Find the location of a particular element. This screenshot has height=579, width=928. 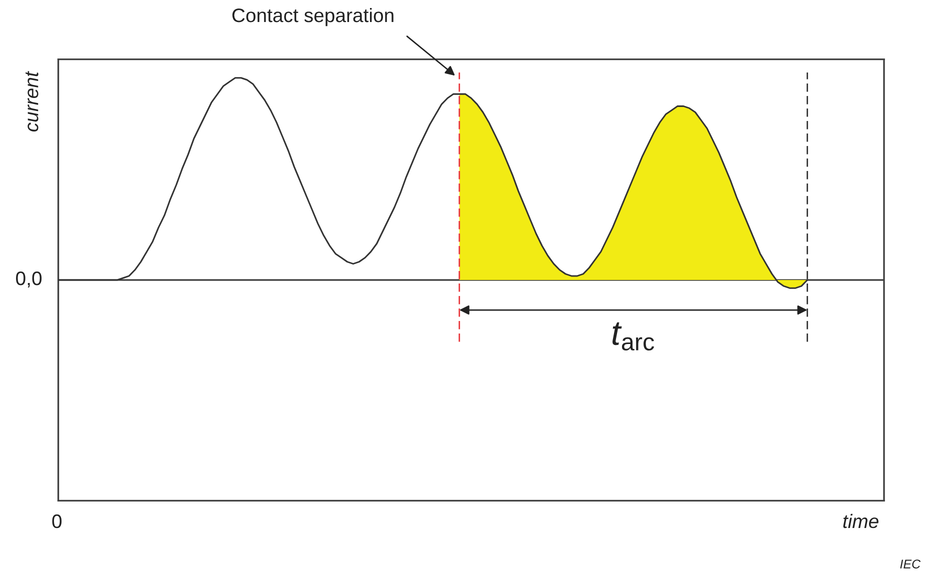

text: 0 is located at coordinates (57, 521).